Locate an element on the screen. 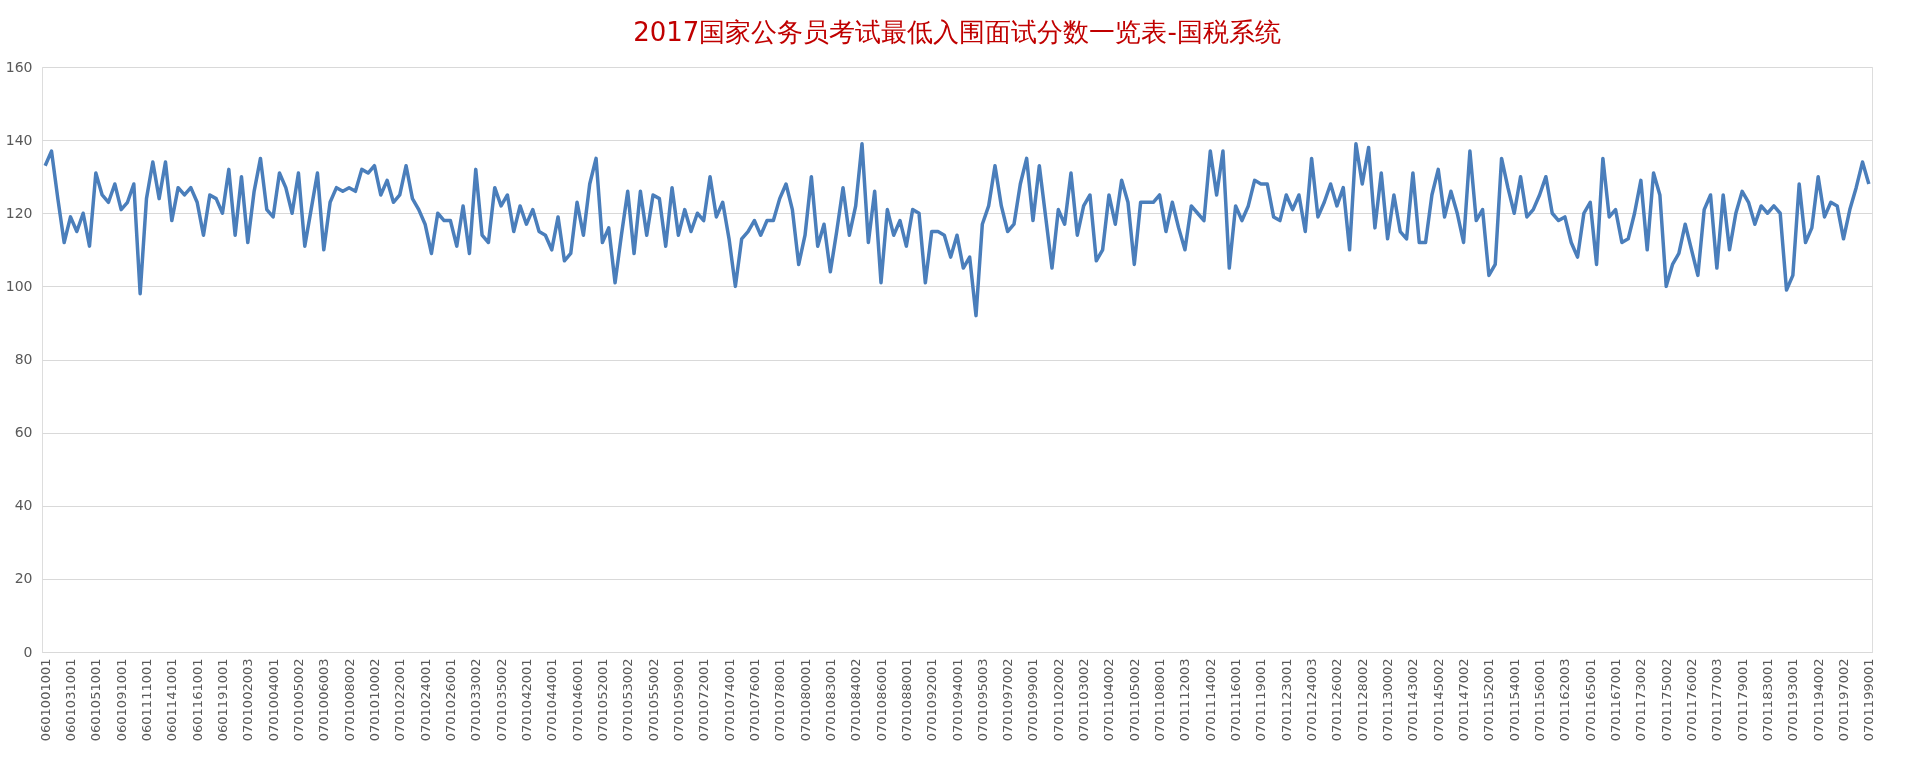  y-tick-label: 120 is located at coordinates (19, 212).